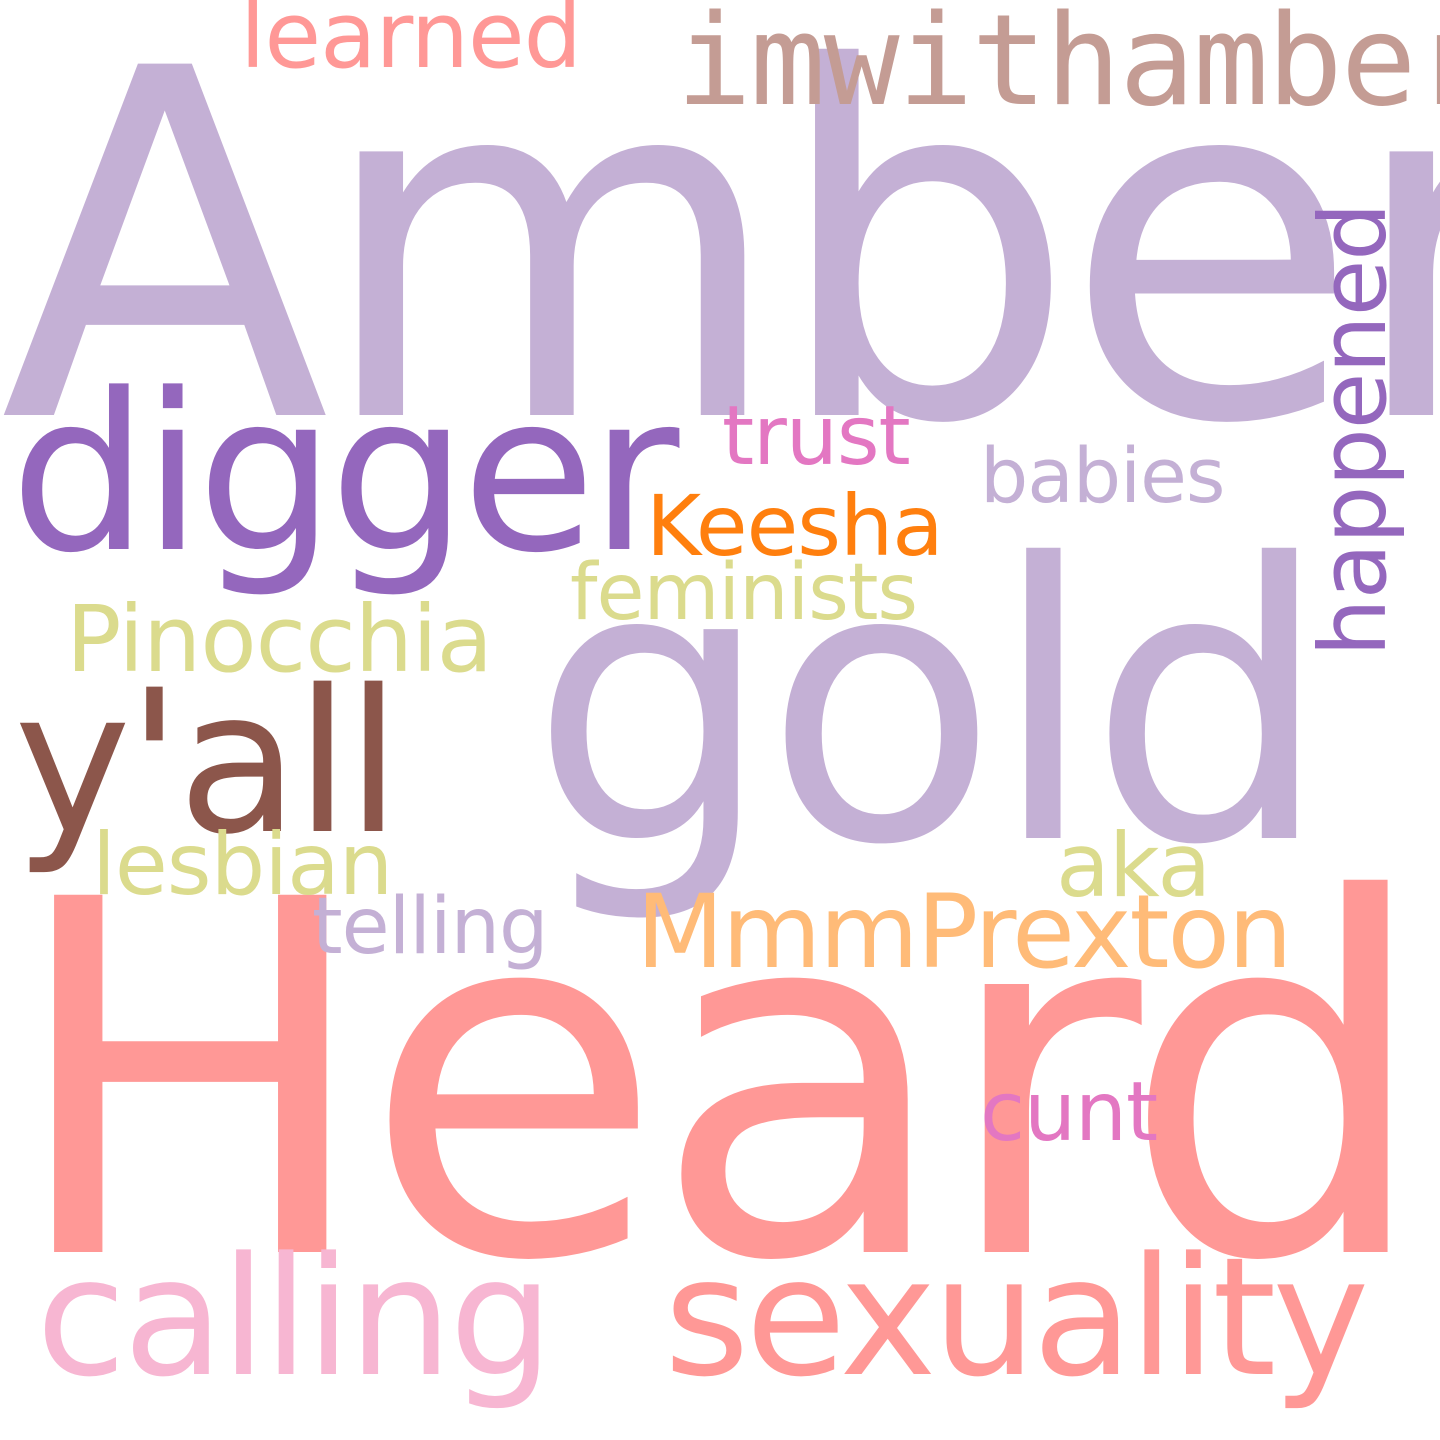 The image size is (1440, 1440). What do you see at coordinates (1353, 430) in the screenshot?
I see `word-happened: happened` at bounding box center [1353, 430].